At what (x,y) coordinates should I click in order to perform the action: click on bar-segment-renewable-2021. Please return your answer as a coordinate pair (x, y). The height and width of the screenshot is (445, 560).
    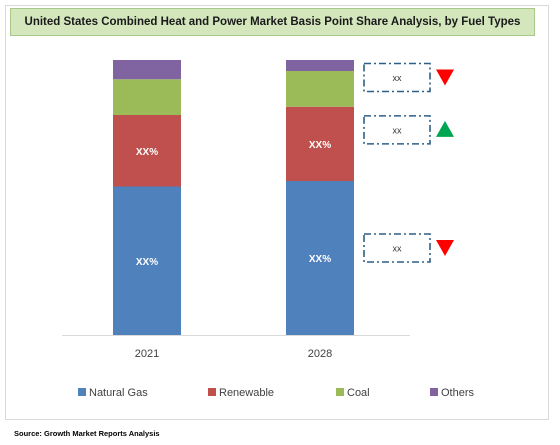
    Looking at the image, I should click on (147, 151).